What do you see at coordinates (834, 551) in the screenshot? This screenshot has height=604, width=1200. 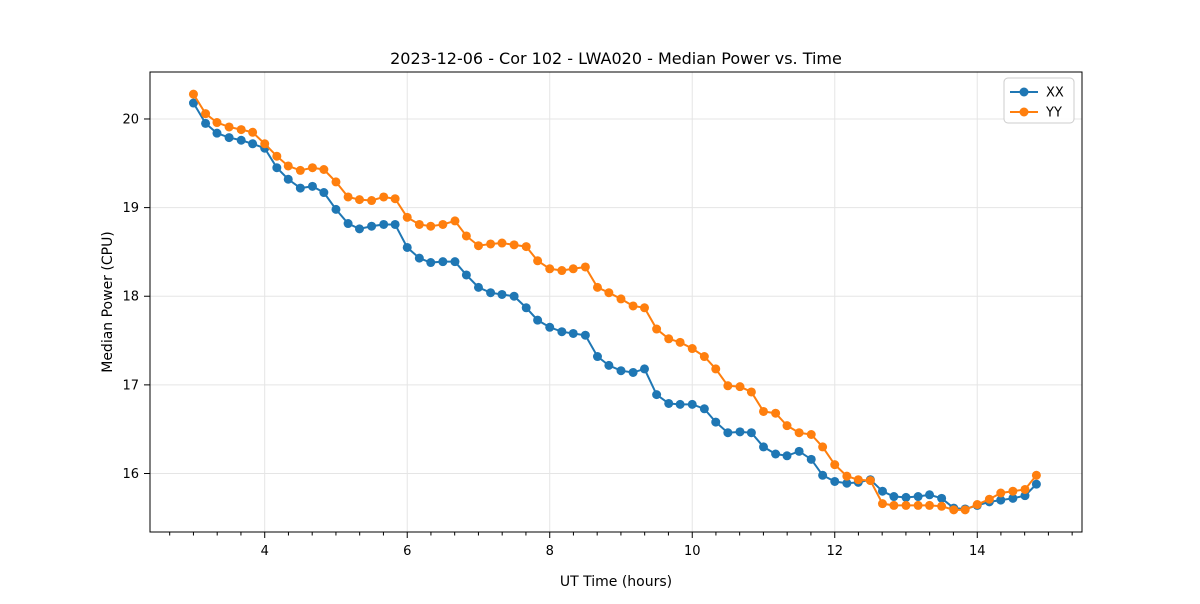 I see `x-tick-label: 12` at bounding box center [834, 551].